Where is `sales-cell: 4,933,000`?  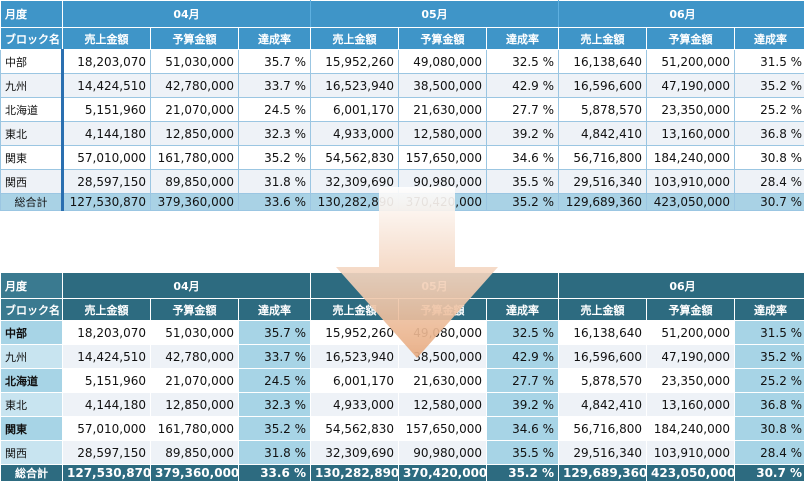
sales-cell: 4,933,000 is located at coordinates (355, 133).